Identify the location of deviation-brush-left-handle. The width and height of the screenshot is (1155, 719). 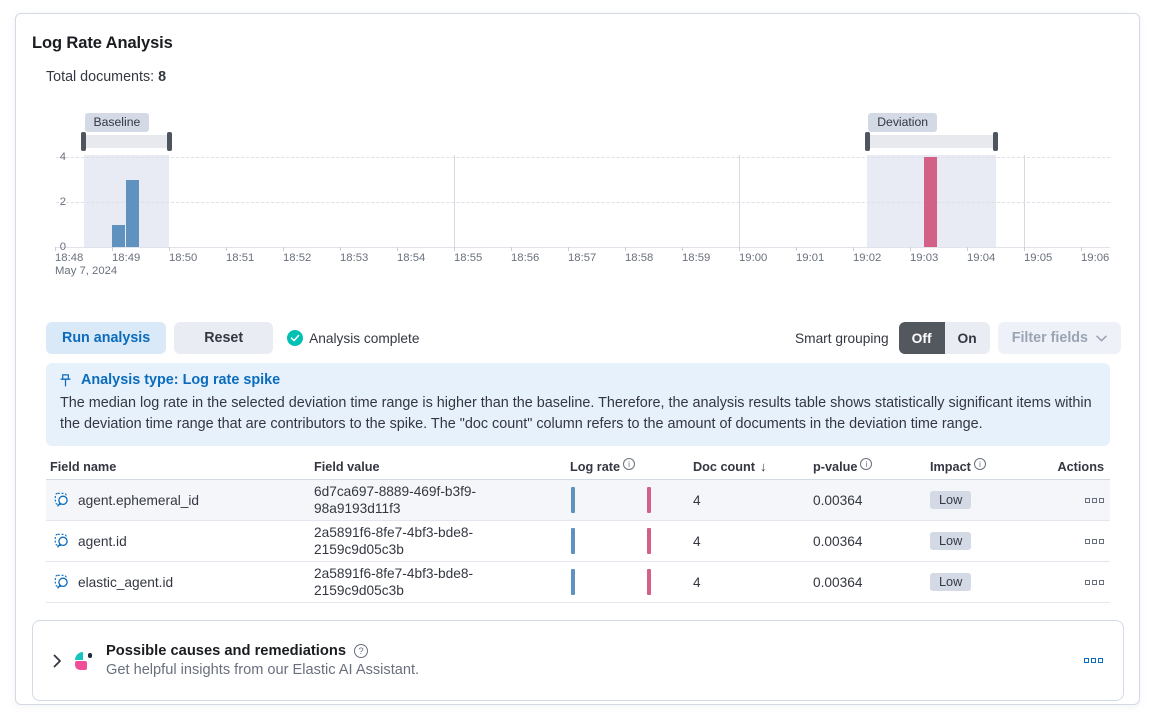
(867, 141).